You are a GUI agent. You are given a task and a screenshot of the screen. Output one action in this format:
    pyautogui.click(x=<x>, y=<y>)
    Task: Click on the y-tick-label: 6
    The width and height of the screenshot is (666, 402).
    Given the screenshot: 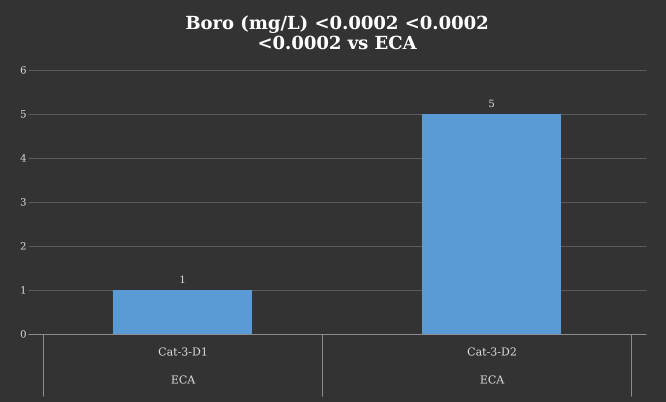 What is the action you would take?
    pyautogui.click(x=23, y=71)
    